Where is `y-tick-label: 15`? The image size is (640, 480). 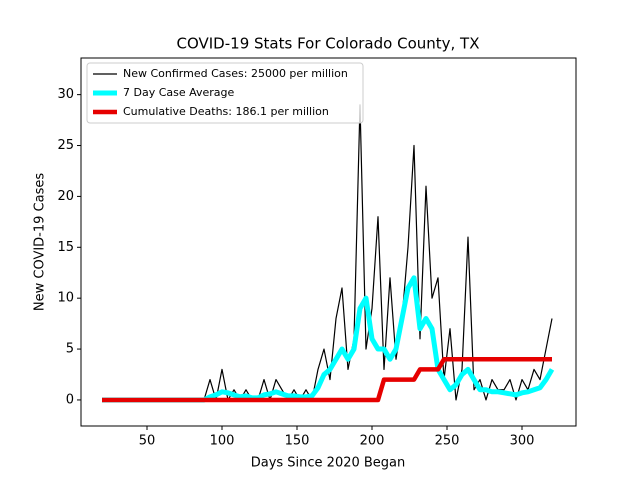 y-tick-label: 15 is located at coordinates (65, 247).